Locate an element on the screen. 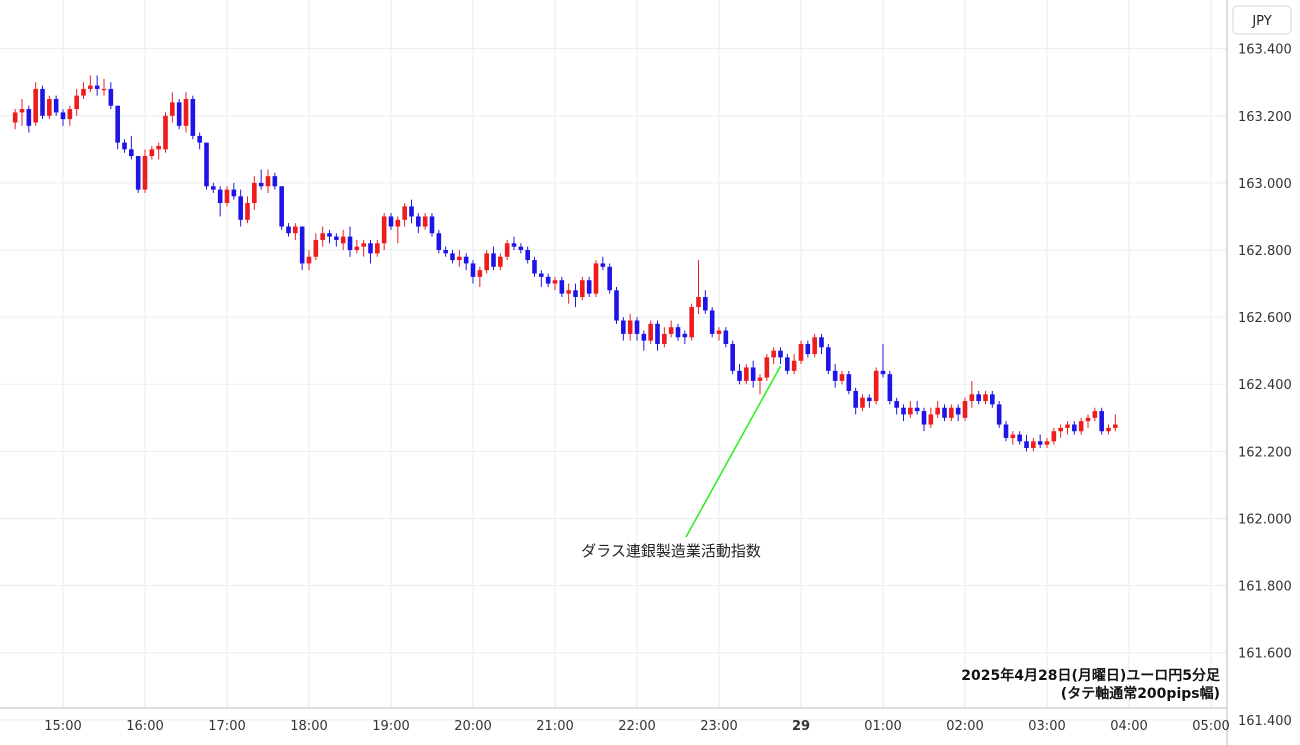 The width and height of the screenshot is (1300, 745). time-tick: 16:00 is located at coordinates (144, 726).